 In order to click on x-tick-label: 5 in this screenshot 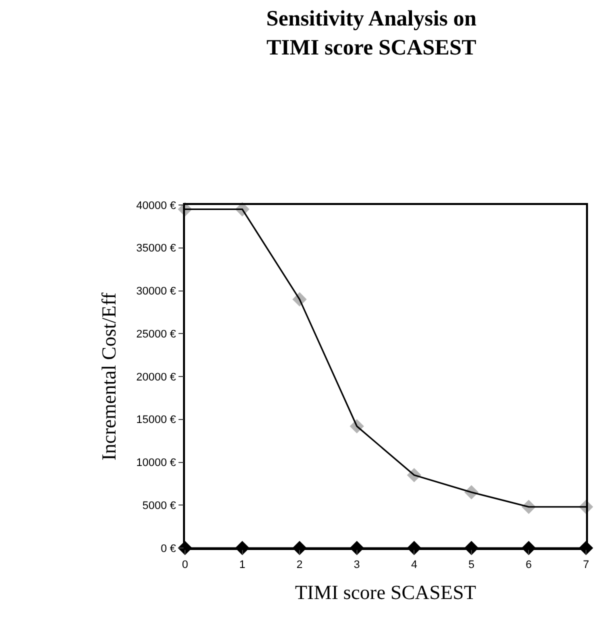, I will do `click(471, 564)`.